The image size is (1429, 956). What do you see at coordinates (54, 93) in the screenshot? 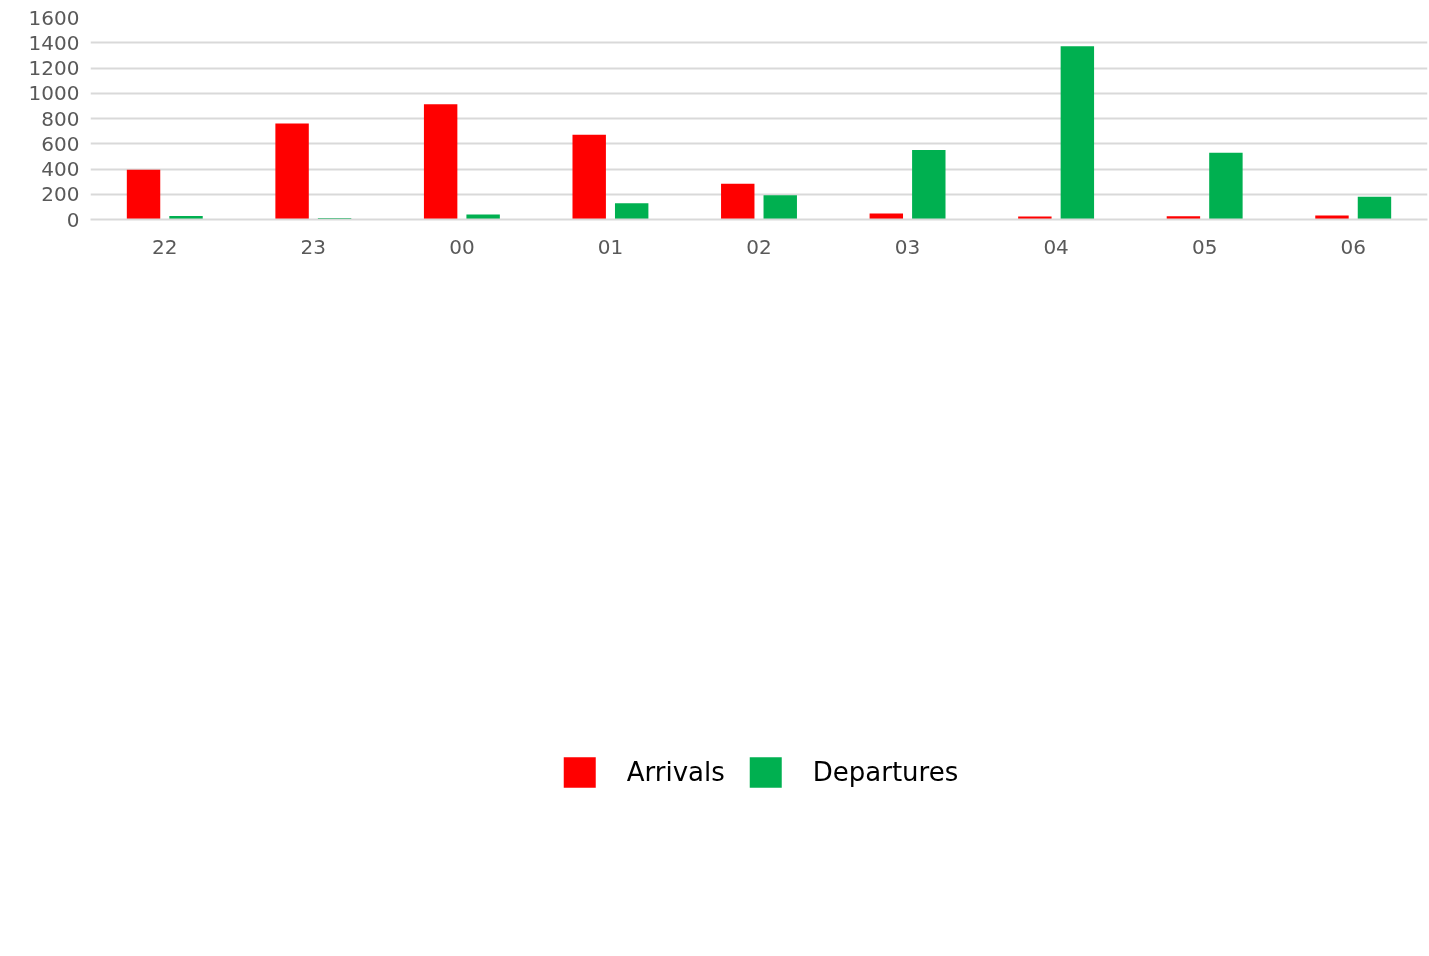
I see `y-tick-label: 1000` at bounding box center [54, 93].